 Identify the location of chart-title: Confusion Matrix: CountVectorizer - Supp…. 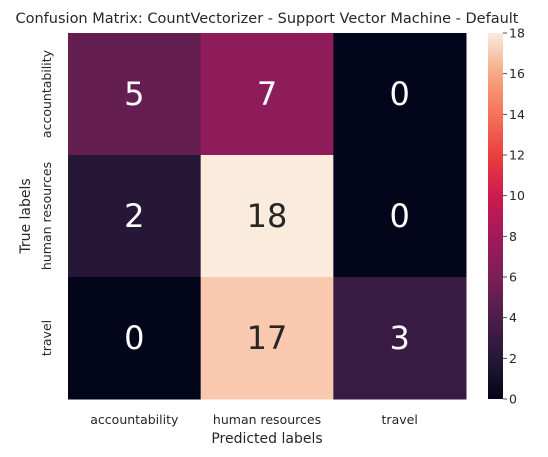
(267, 19).